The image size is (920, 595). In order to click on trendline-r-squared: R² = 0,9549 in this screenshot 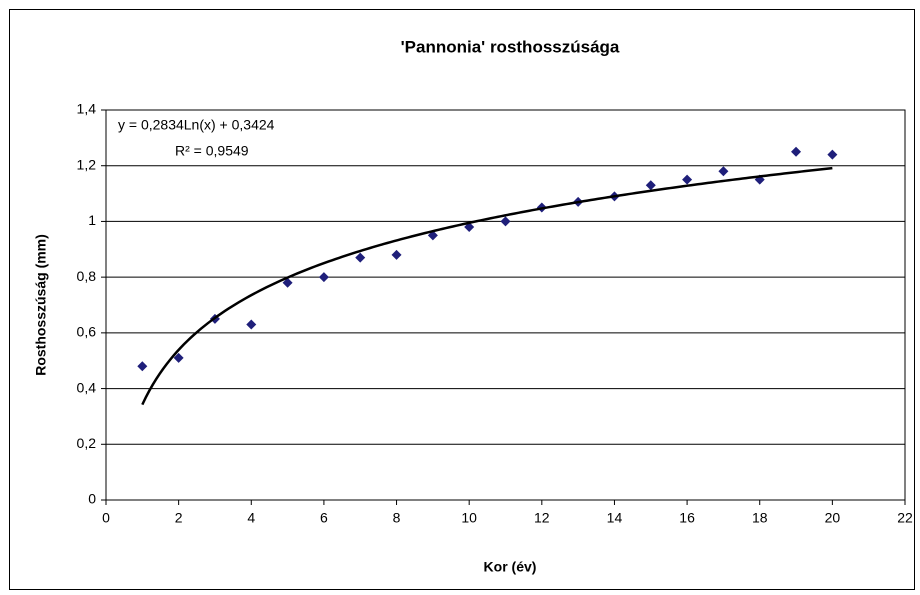, I will do `click(212, 151)`.